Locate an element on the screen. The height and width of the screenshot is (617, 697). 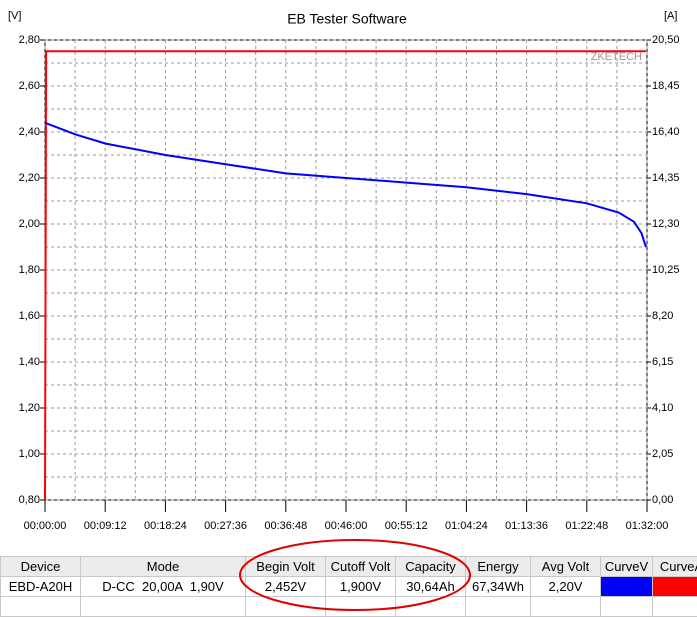
y2-tick-label: 6,15 is located at coordinates (662, 362).